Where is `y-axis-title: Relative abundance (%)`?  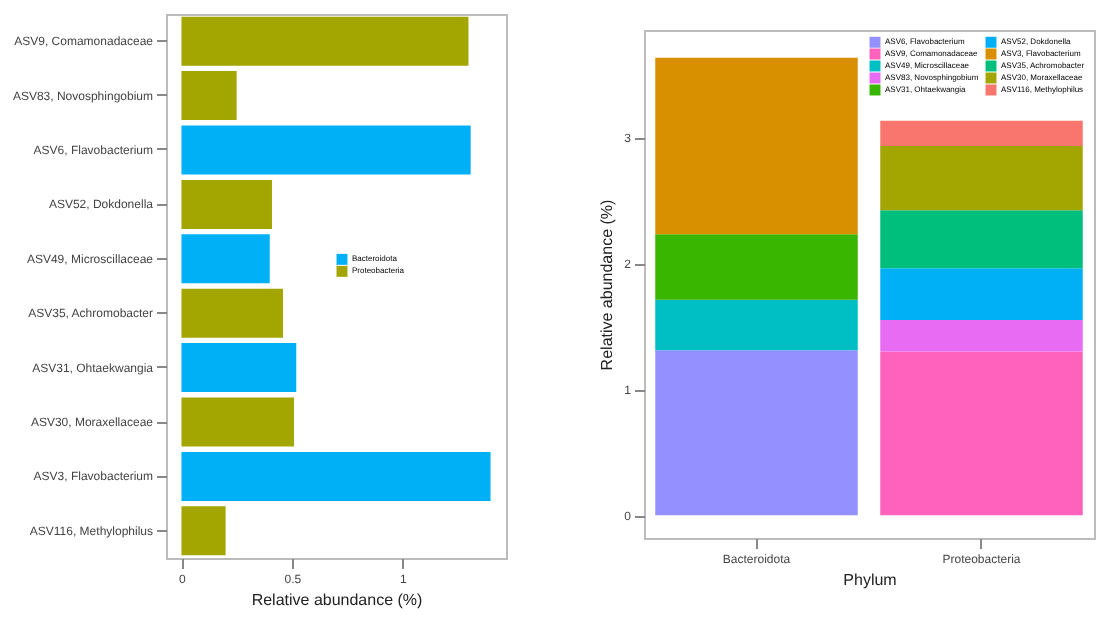 y-axis-title: Relative abundance (%) is located at coordinates (607, 284).